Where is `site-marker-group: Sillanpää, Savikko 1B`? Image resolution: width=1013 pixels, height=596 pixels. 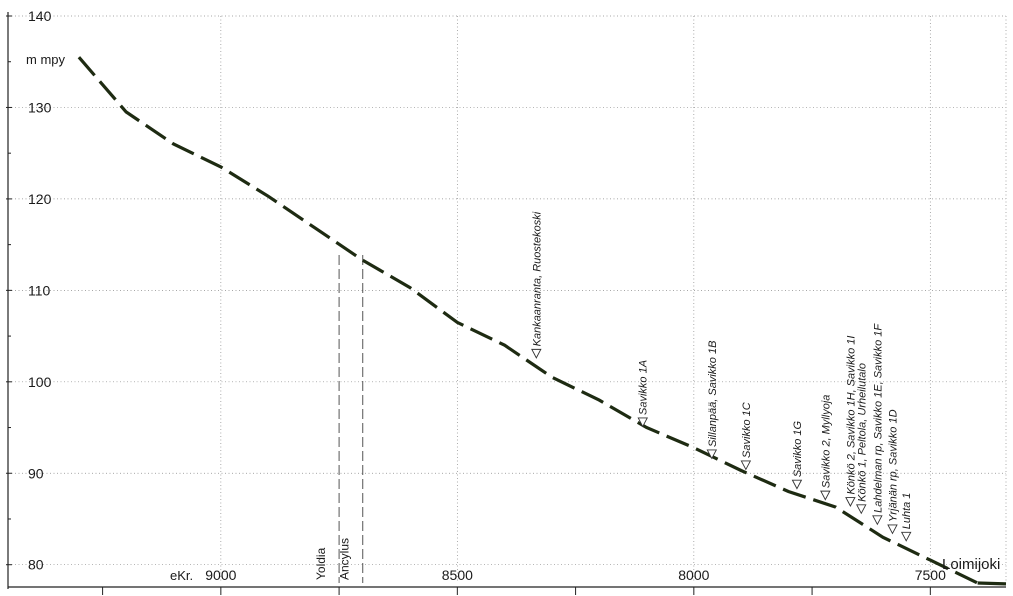 site-marker-group: Sillanpää, Savikko 1B is located at coordinates (712, 400).